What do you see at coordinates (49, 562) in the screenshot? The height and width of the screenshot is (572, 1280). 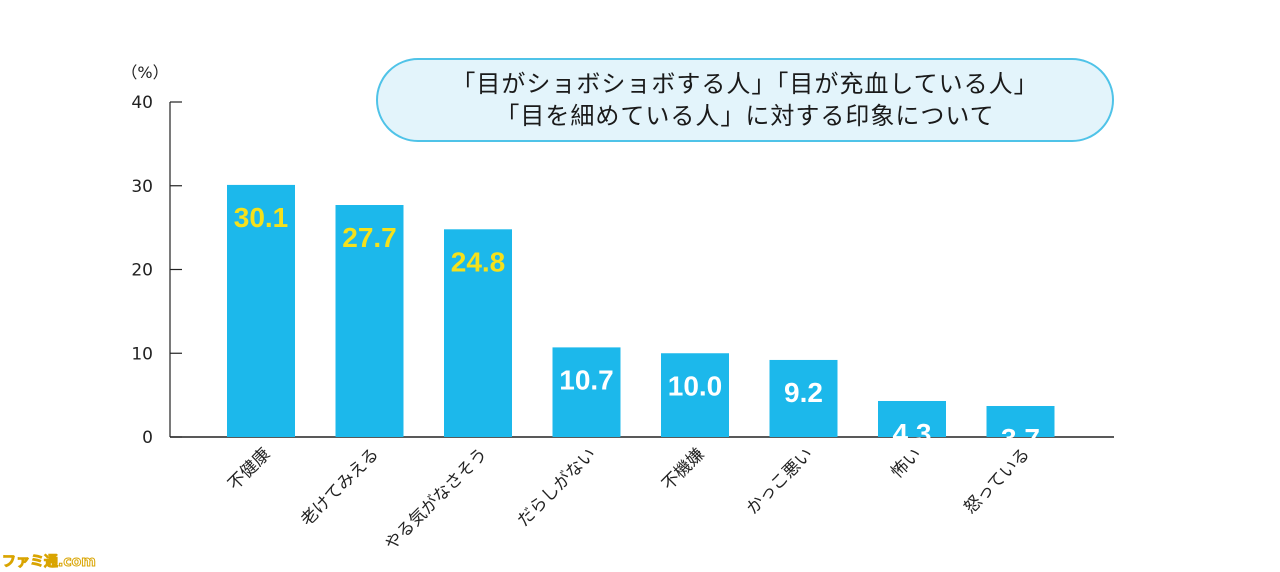 I see `watermark-logo: ファミ通.com` at bounding box center [49, 562].